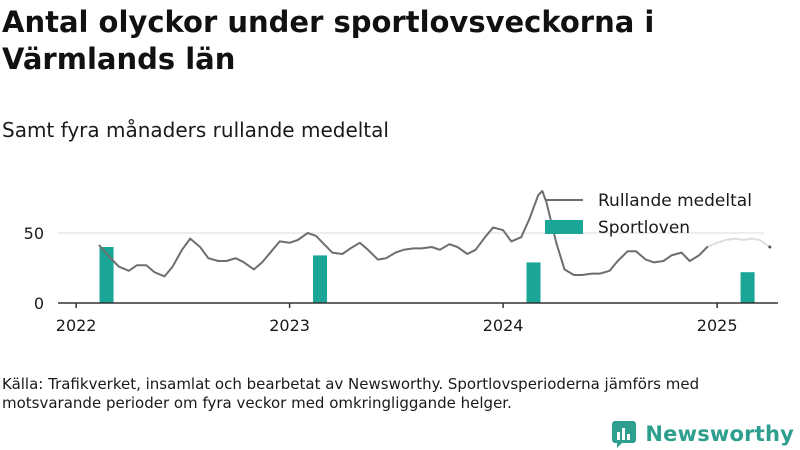  What do you see at coordinates (564, 227) in the screenshot?
I see `legend-bar-swatch` at bounding box center [564, 227].